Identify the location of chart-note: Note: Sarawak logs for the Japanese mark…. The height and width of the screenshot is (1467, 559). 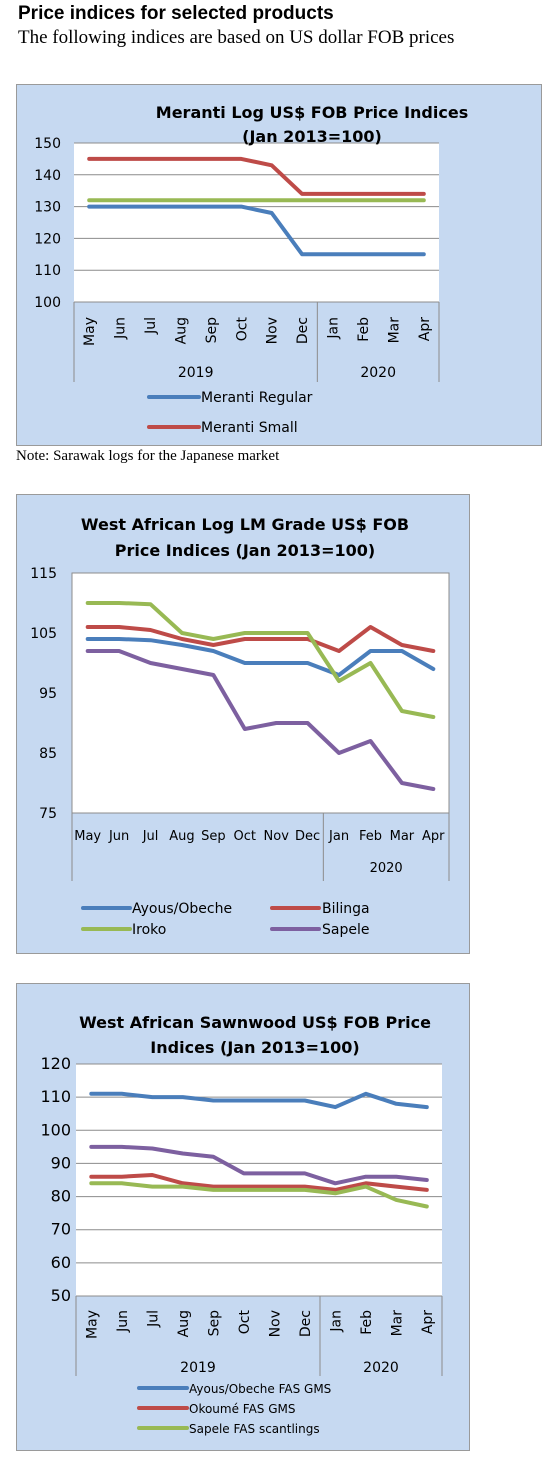
(148, 456).